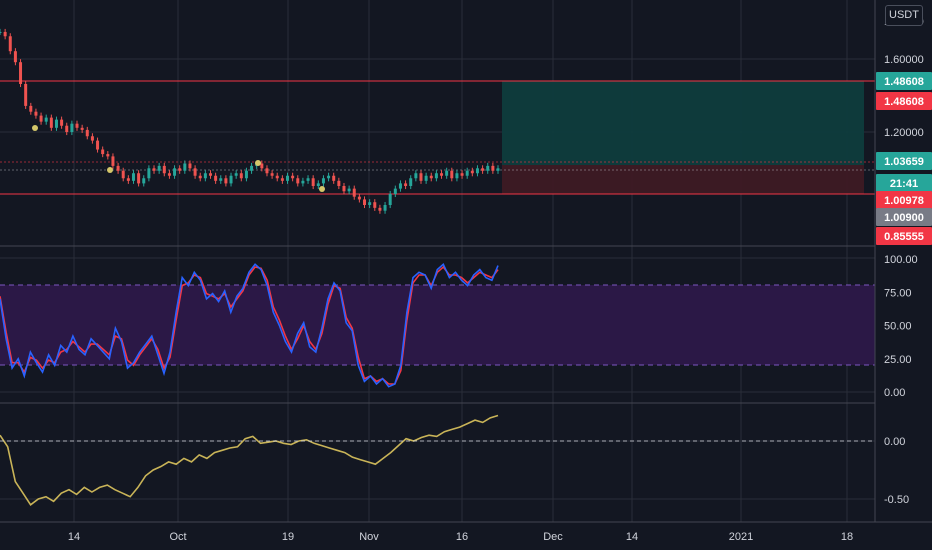 The height and width of the screenshot is (550, 932). What do you see at coordinates (894, 393) in the screenshot?
I see `stoch-tick-label: 0.00` at bounding box center [894, 393].